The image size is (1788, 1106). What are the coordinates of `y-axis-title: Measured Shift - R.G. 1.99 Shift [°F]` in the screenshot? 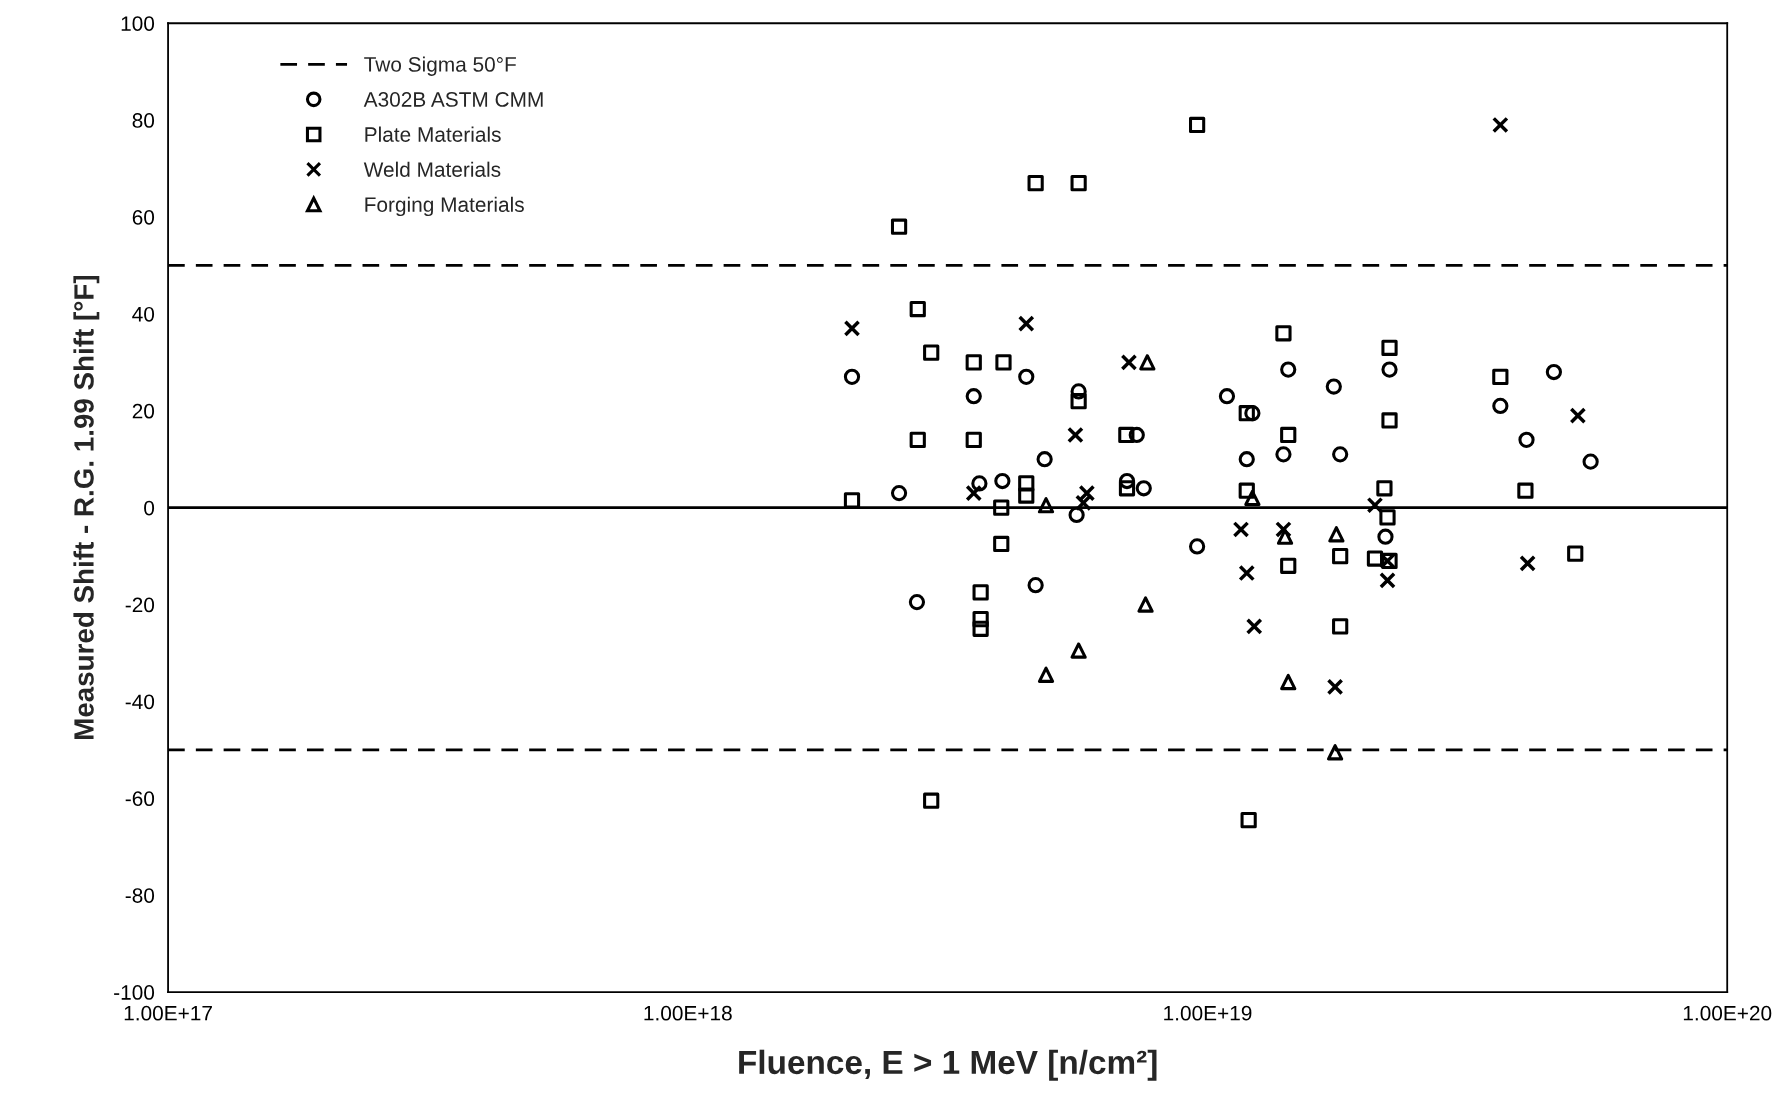 It's located at (86, 507).